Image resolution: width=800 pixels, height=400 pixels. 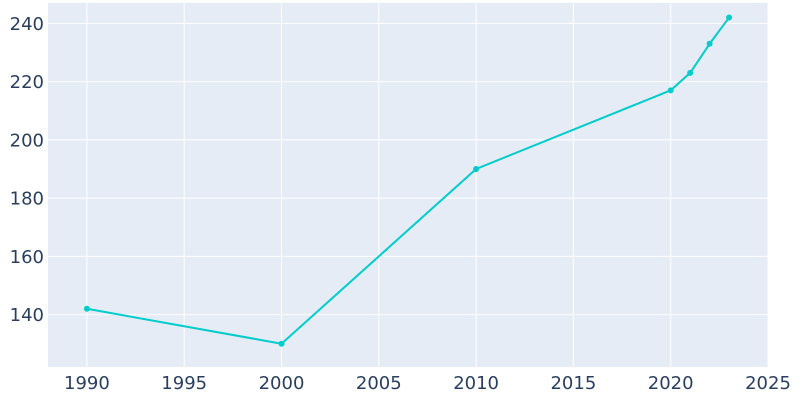 What do you see at coordinates (282, 383) in the screenshot?
I see `x-tick-label: 2000` at bounding box center [282, 383].